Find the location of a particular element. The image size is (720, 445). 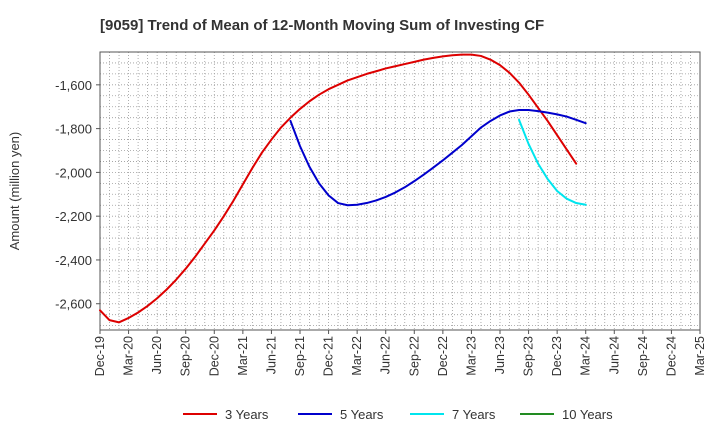

x-tick-label: Dec-20 is located at coordinates (214, 356).